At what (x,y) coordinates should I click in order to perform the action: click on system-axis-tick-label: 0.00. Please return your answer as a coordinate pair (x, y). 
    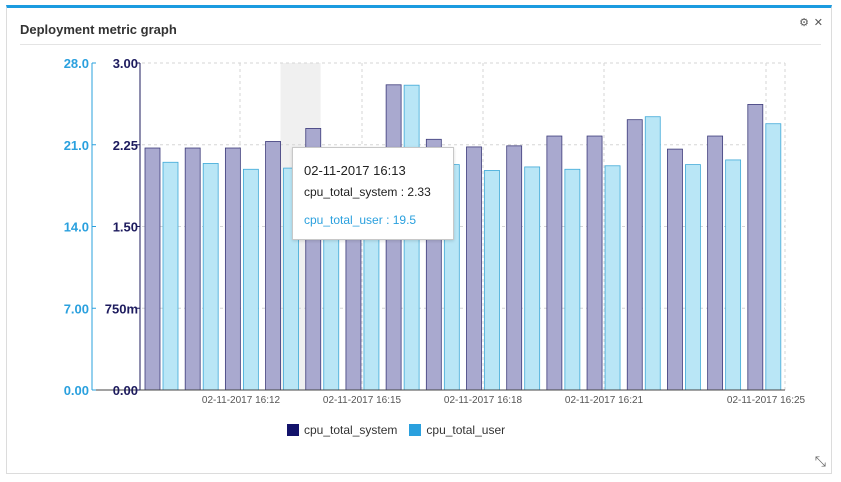
    Looking at the image, I should click on (125, 390).